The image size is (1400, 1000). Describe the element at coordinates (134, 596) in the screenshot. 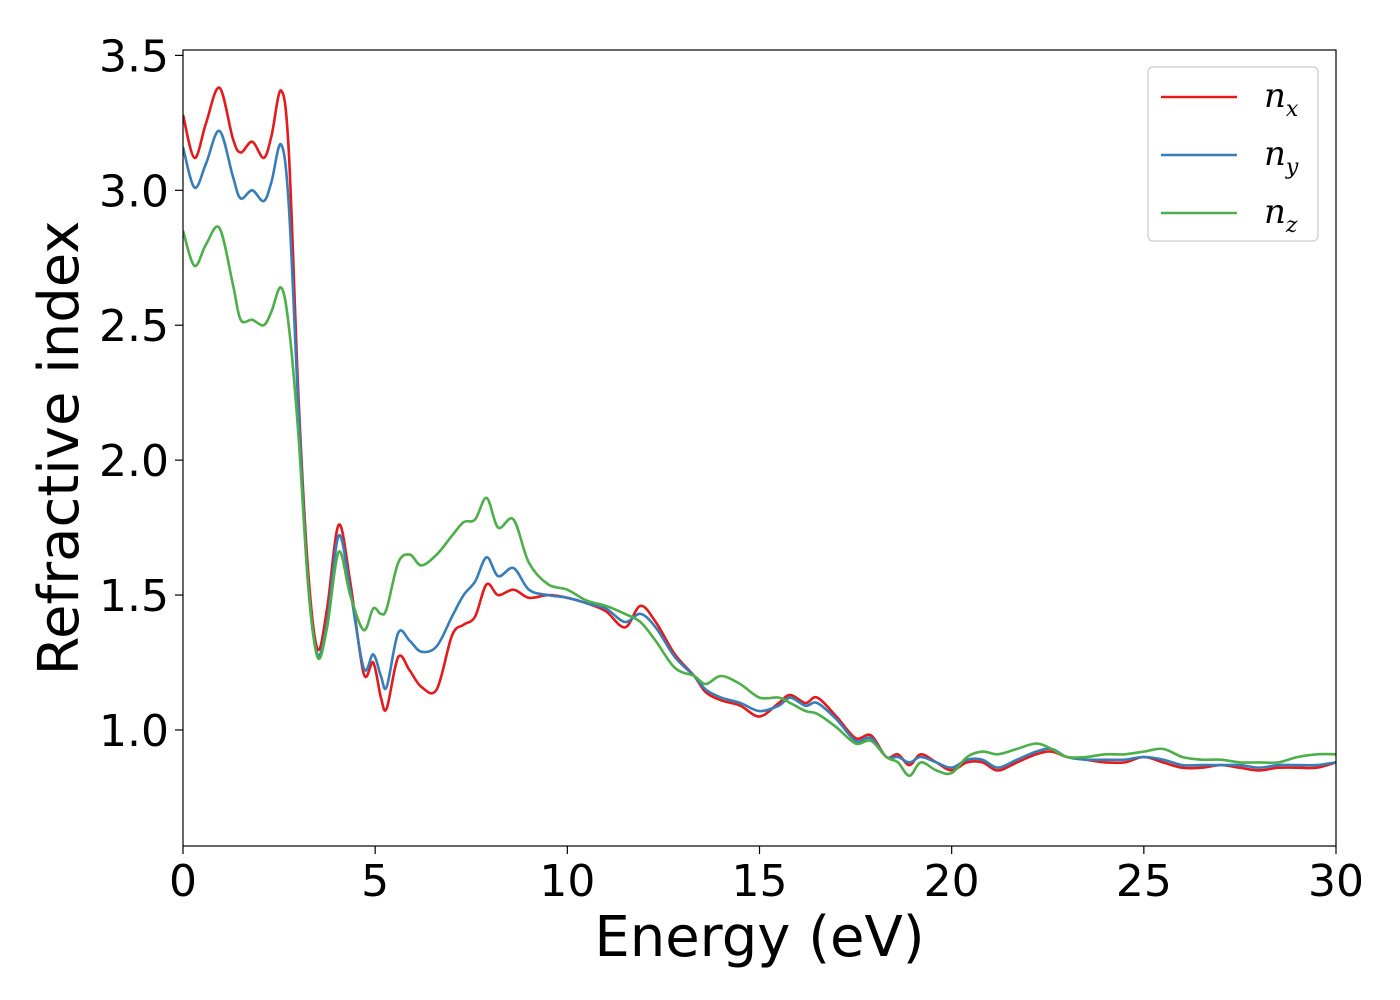

I see `y-tick-label: 1.5` at that location.